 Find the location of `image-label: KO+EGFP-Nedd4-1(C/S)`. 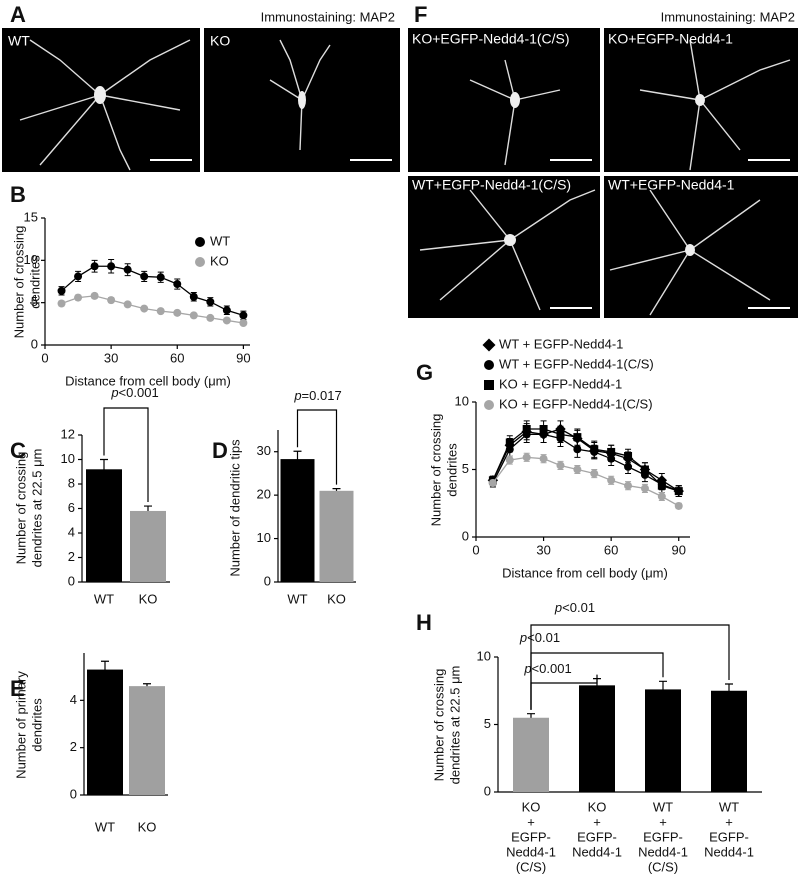

image-label: KO+EGFP-Nedd4-1(C/S) is located at coordinates (491, 39).